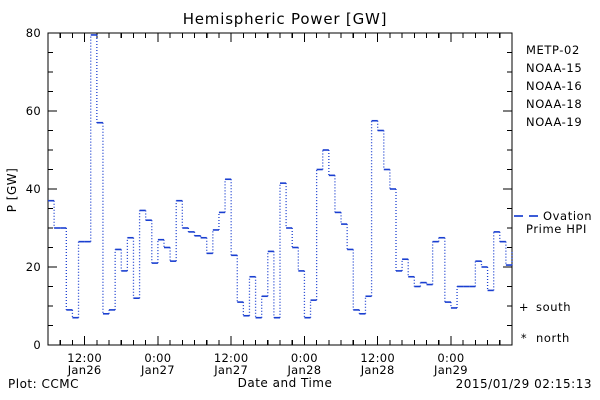 Image resolution: width=600 pixels, height=400 pixels. What do you see at coordinates (554, 104) in the screenshot?
I see `legend-item-noaa-18: NOAA-18` at bounding box center [554, 104].